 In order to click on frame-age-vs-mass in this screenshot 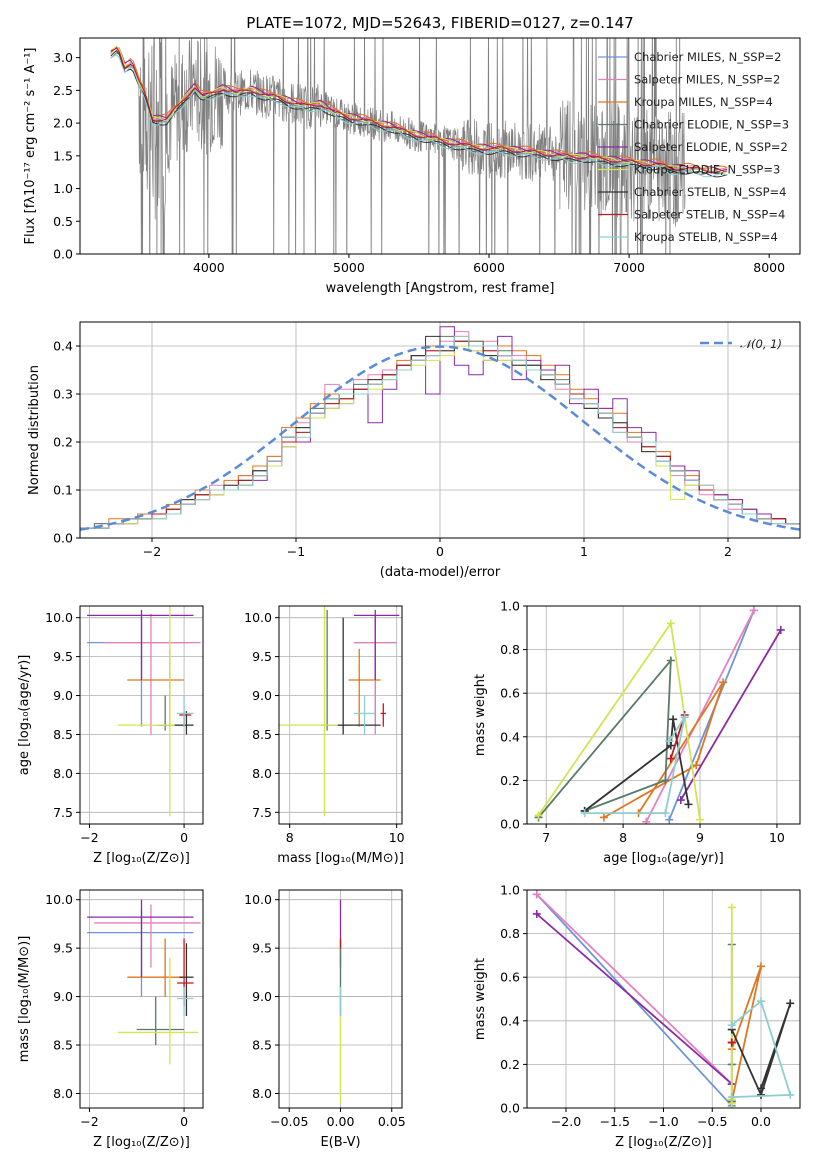, I will do `click(340, 715)`.